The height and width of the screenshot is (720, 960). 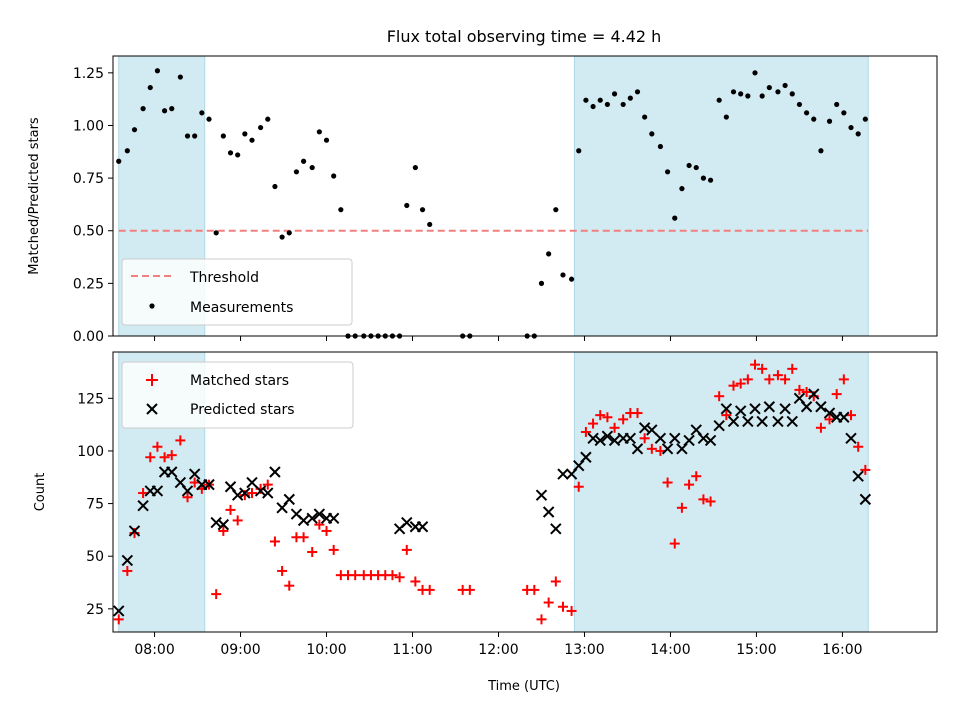 I want to click on y-tick-label: 75, so click(x=95, y=505).